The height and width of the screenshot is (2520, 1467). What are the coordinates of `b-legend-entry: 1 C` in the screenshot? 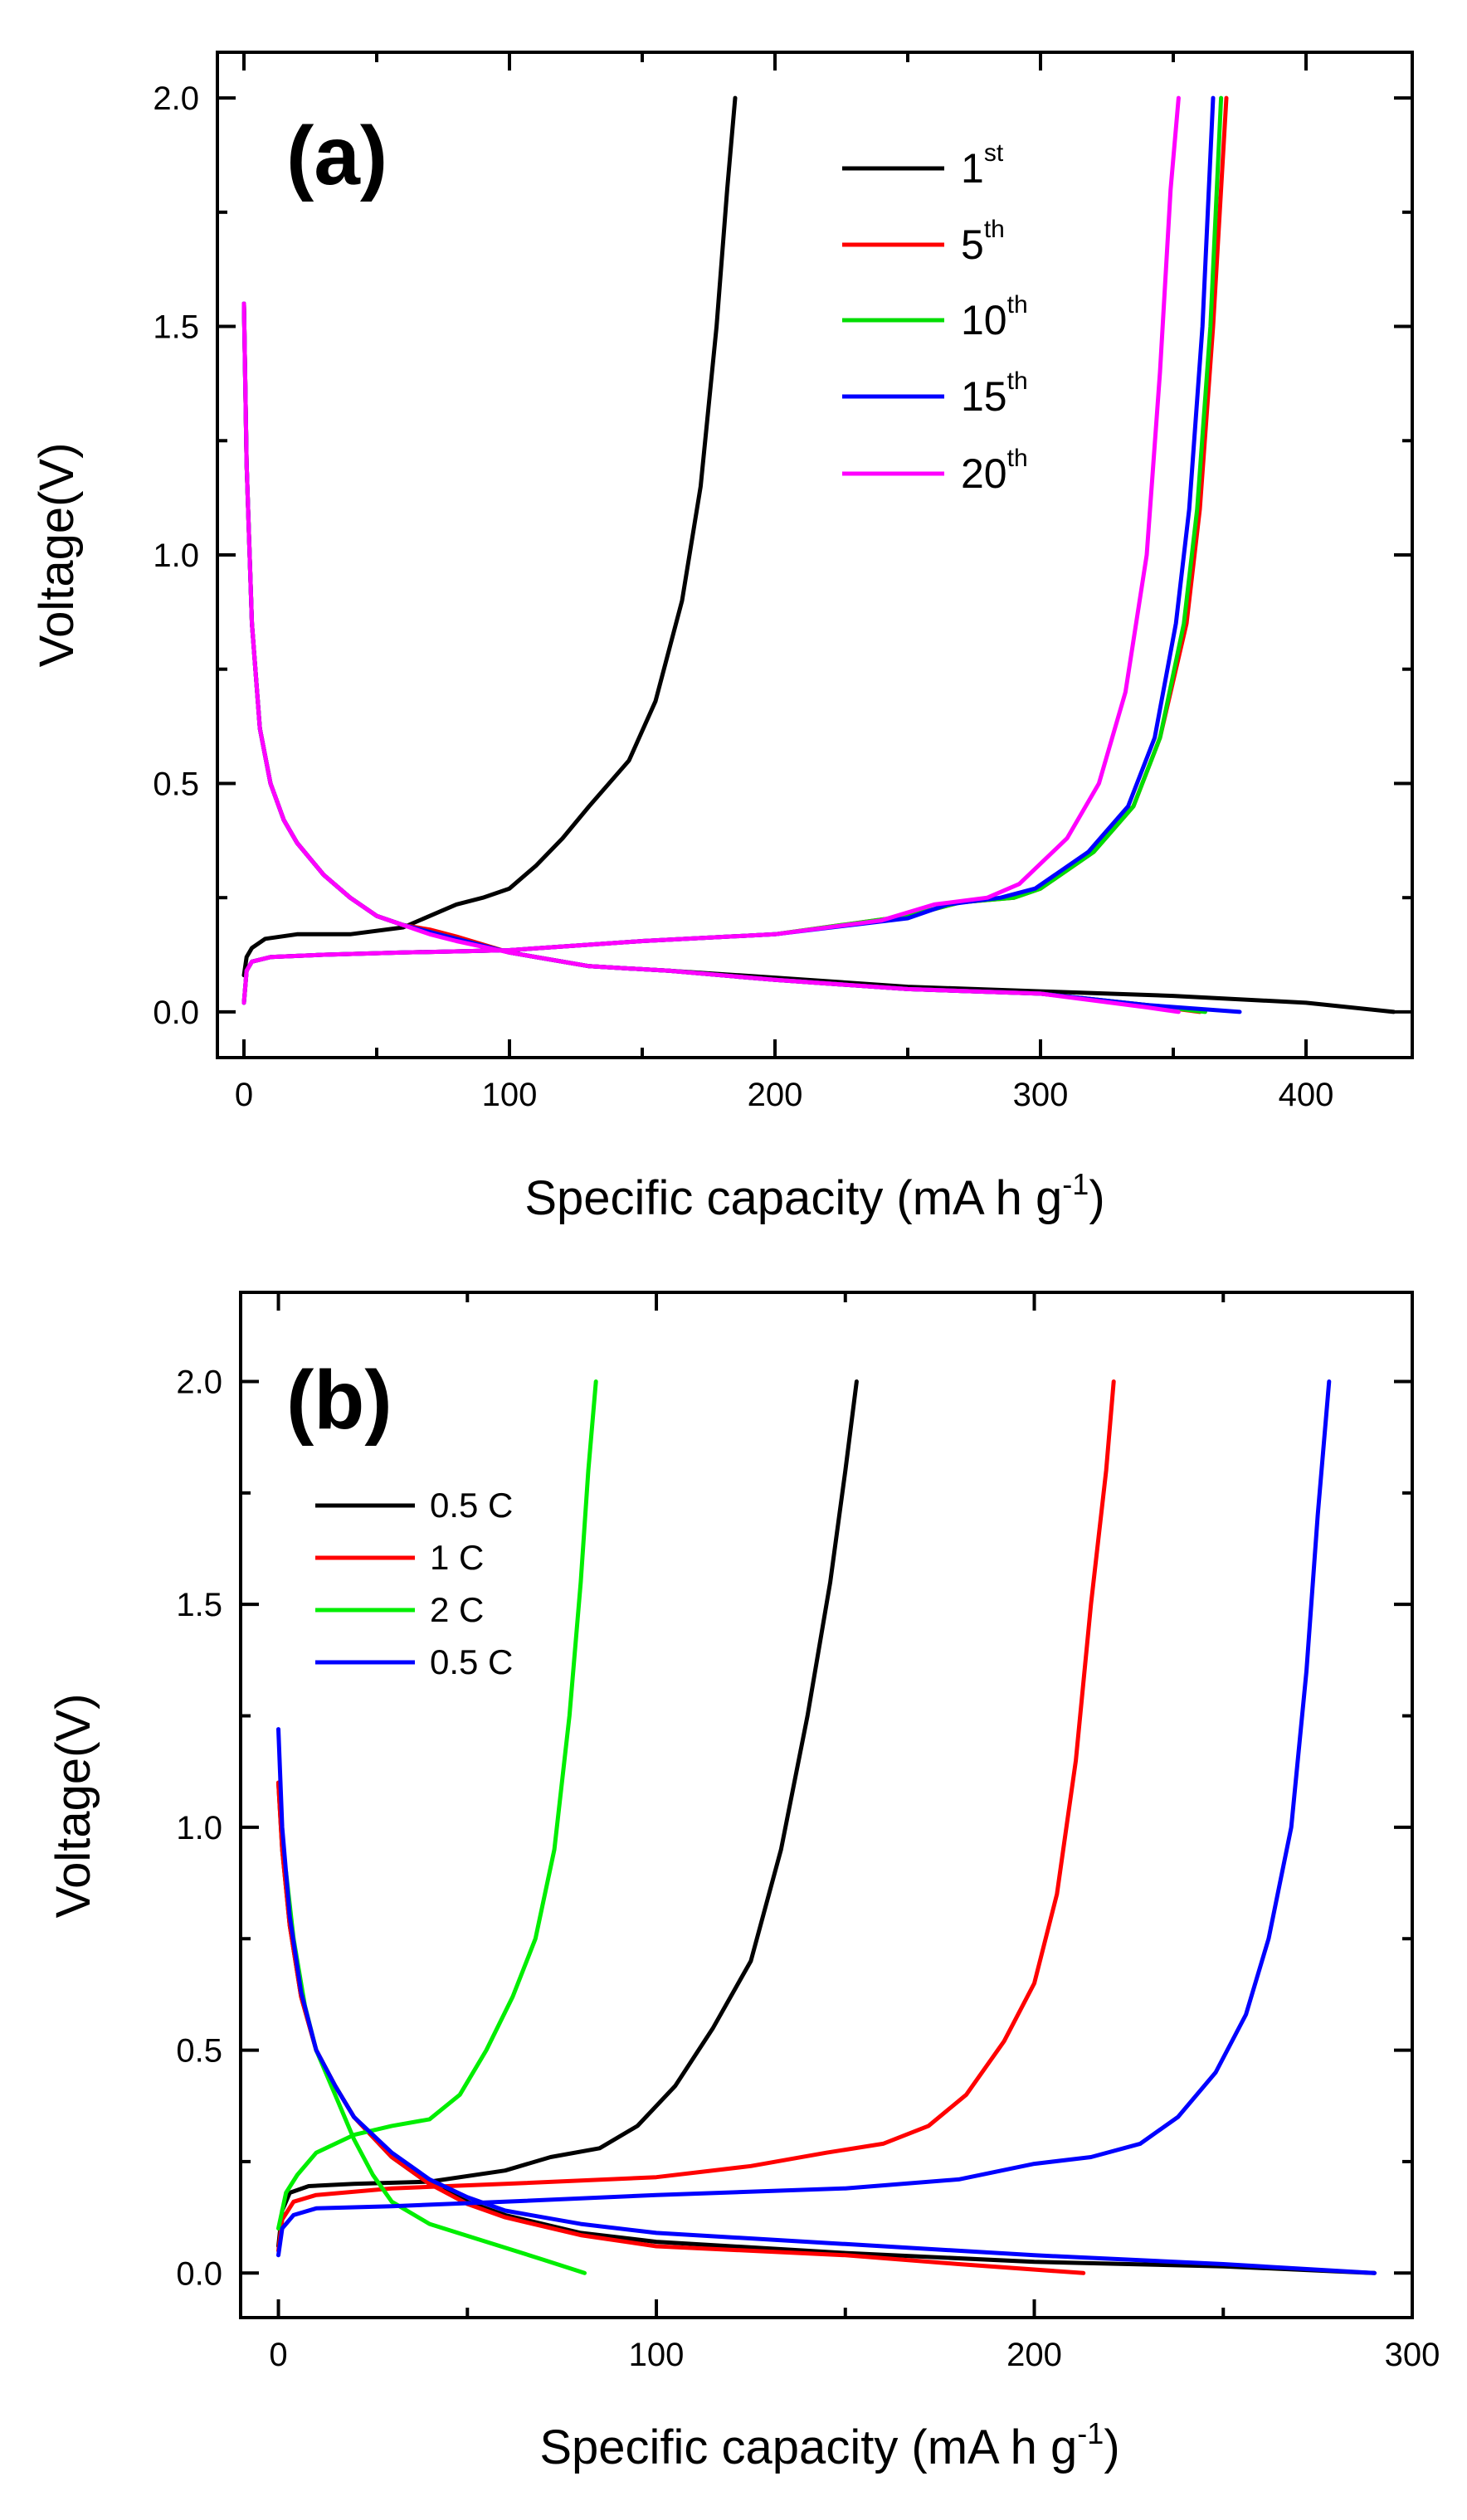 It's located at (400, 1557).